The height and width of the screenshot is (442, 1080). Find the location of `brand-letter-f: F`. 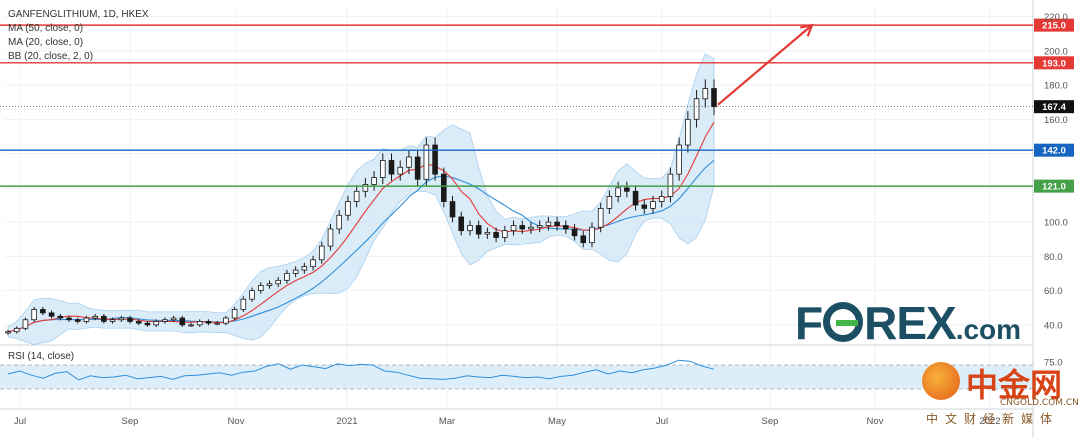

brand-letter-f: F is located at coordinates (809, 323).